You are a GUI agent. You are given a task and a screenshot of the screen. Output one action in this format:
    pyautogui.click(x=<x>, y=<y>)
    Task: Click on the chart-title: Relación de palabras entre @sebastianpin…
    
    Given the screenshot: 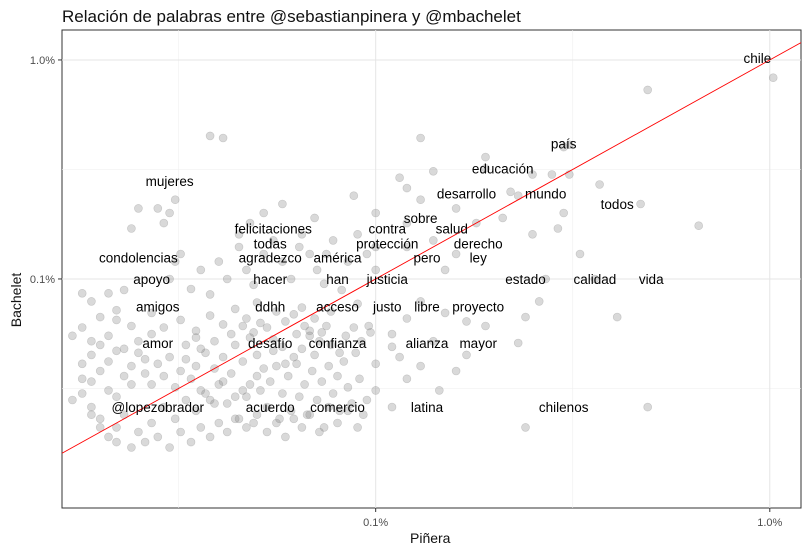 What is the action you would take?
    pyautogui.click(x=291, y=16)
    